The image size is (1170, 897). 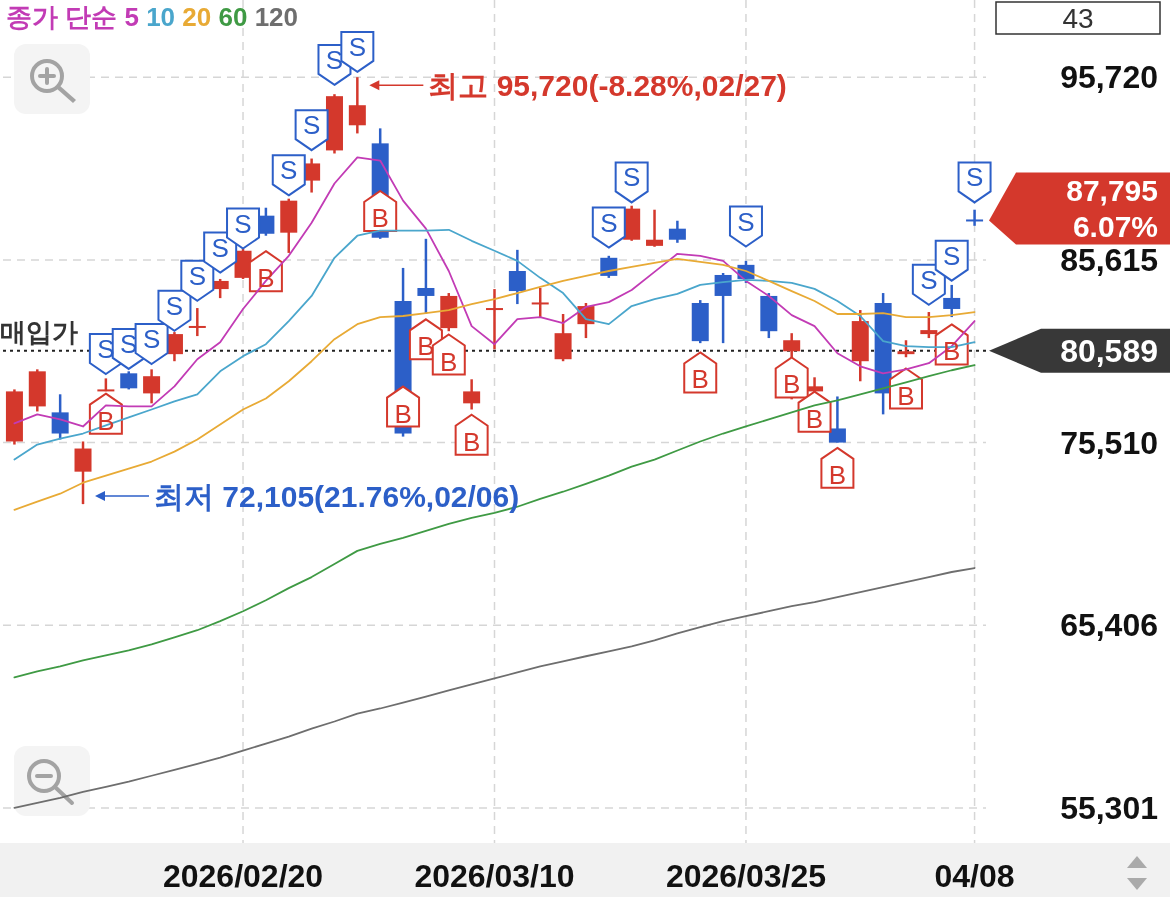 I want to click on legend-title: 종가 단순, so click(x=65, y=17).